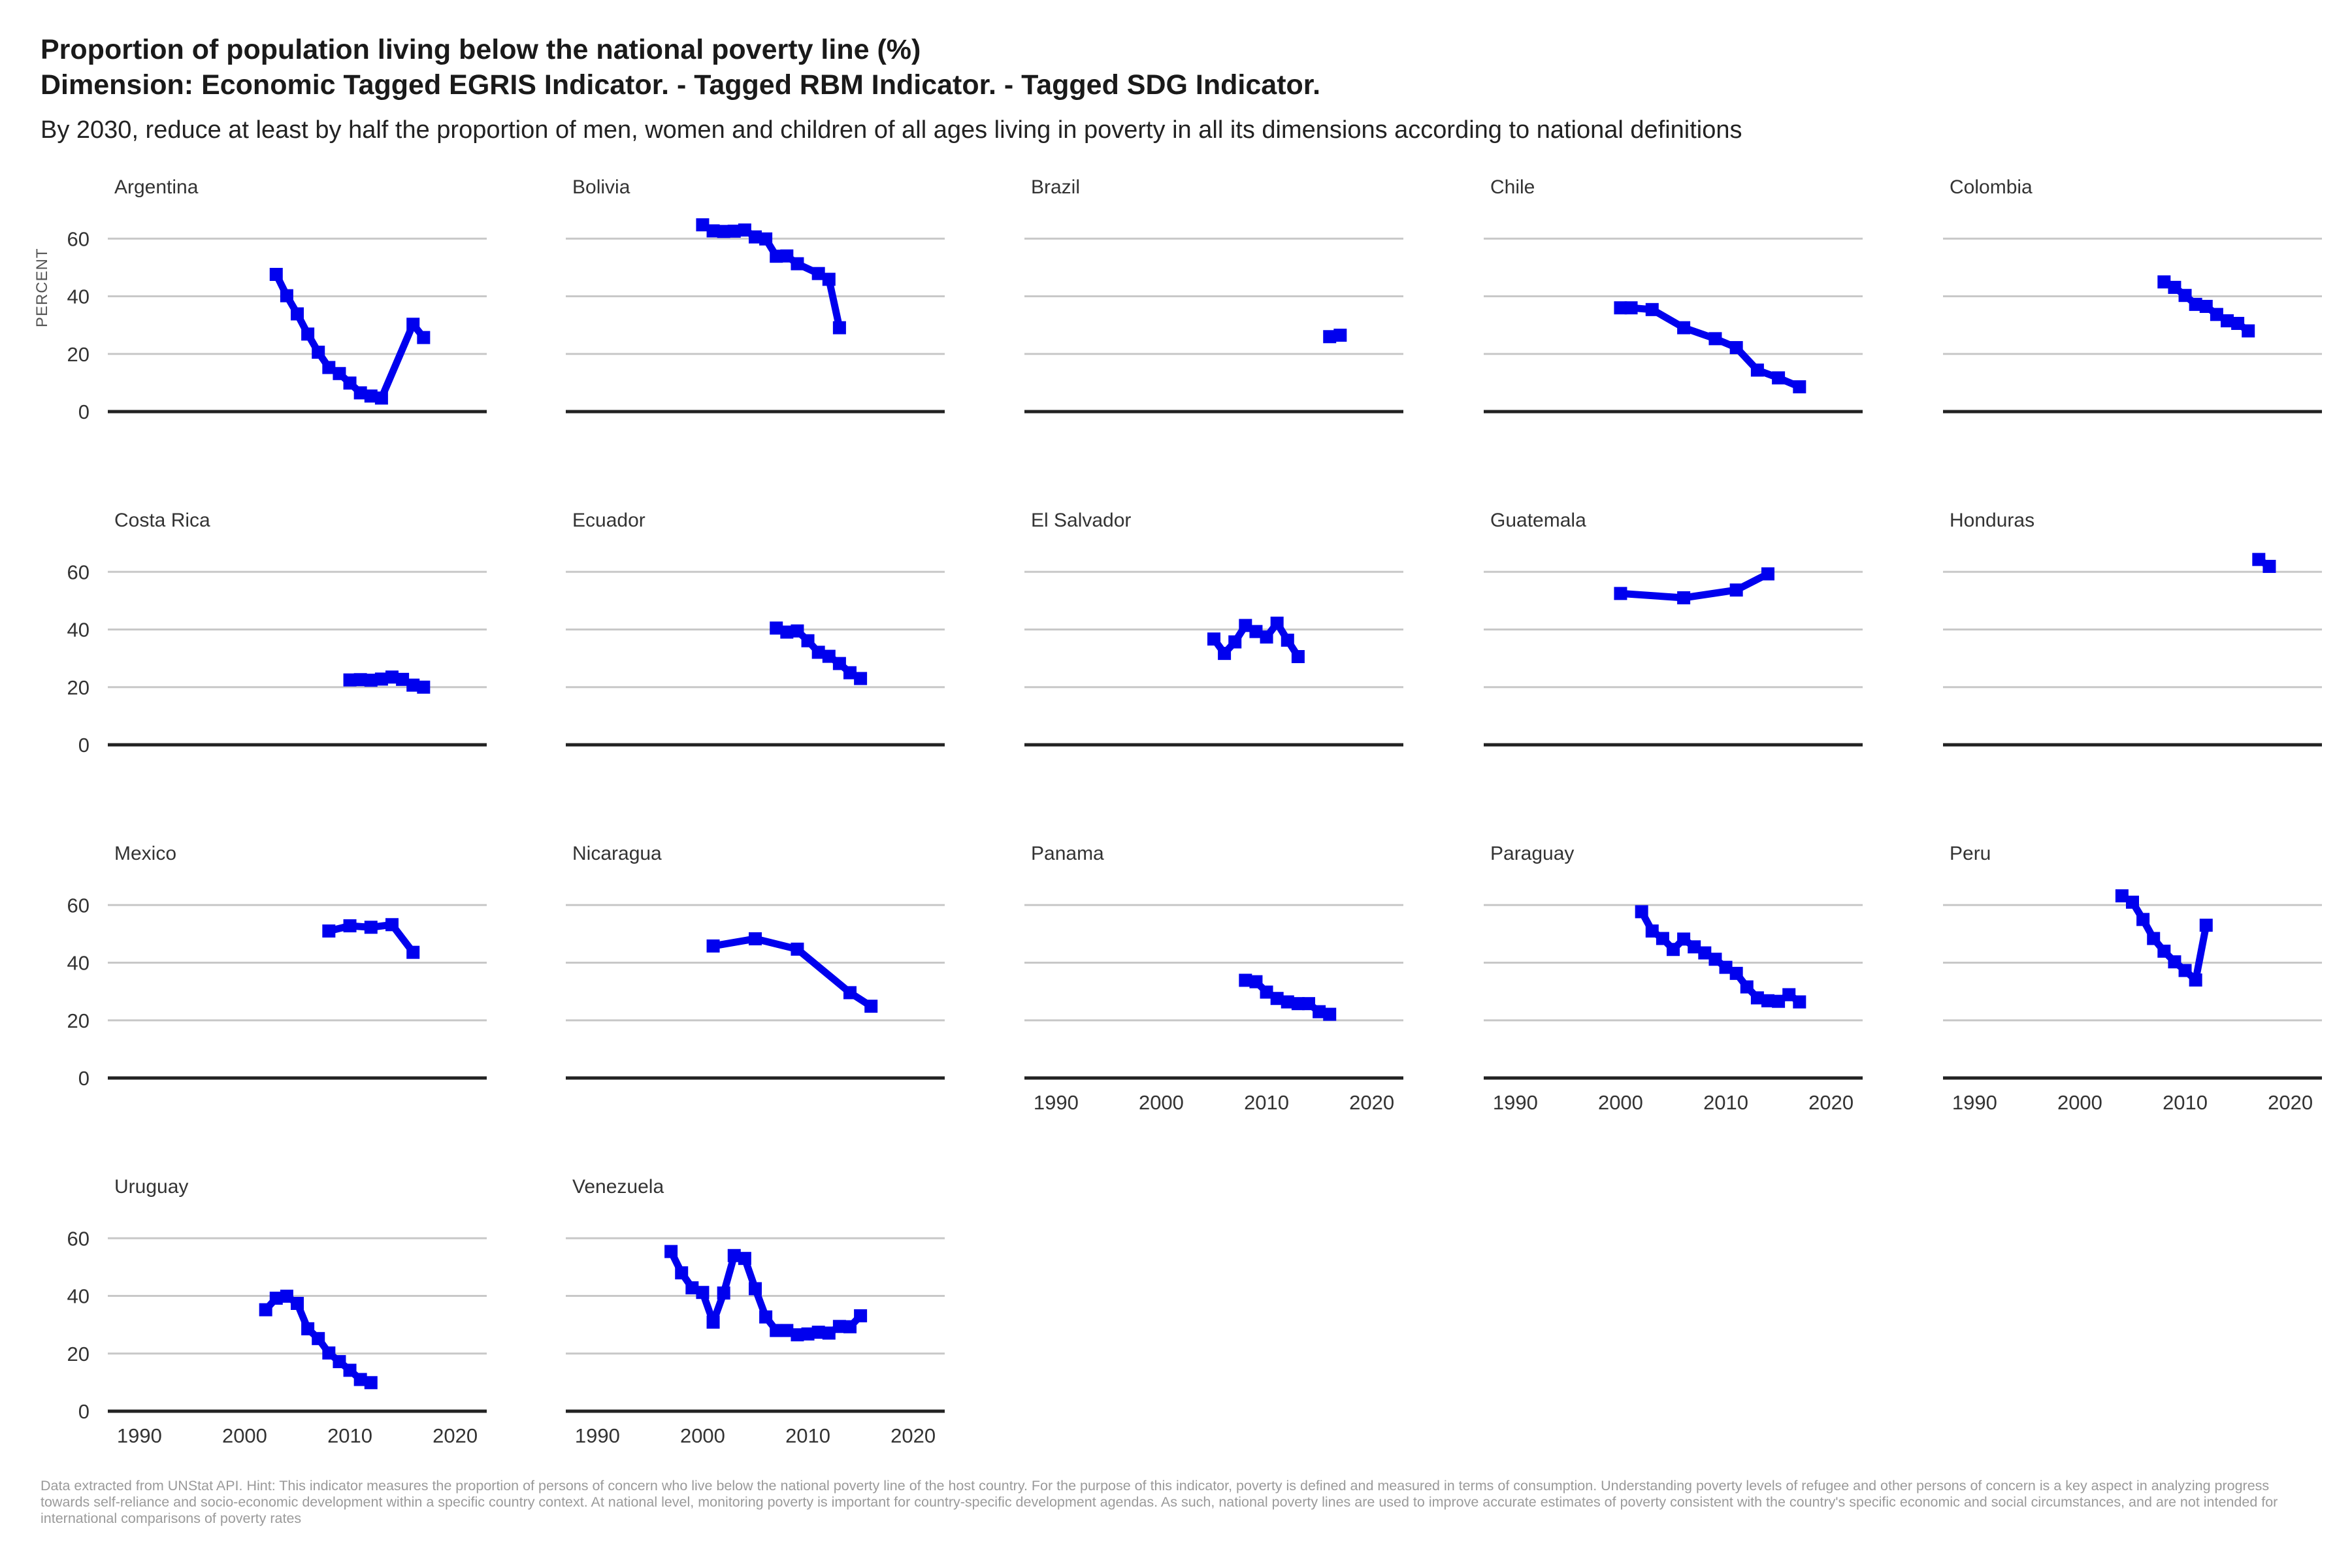 This screenshot has width=2352, height=1568. What do you see at coordinates (1970, 853) in the screenshot?
I see `panel-title: Peru` at bounding box center [1970, 853].